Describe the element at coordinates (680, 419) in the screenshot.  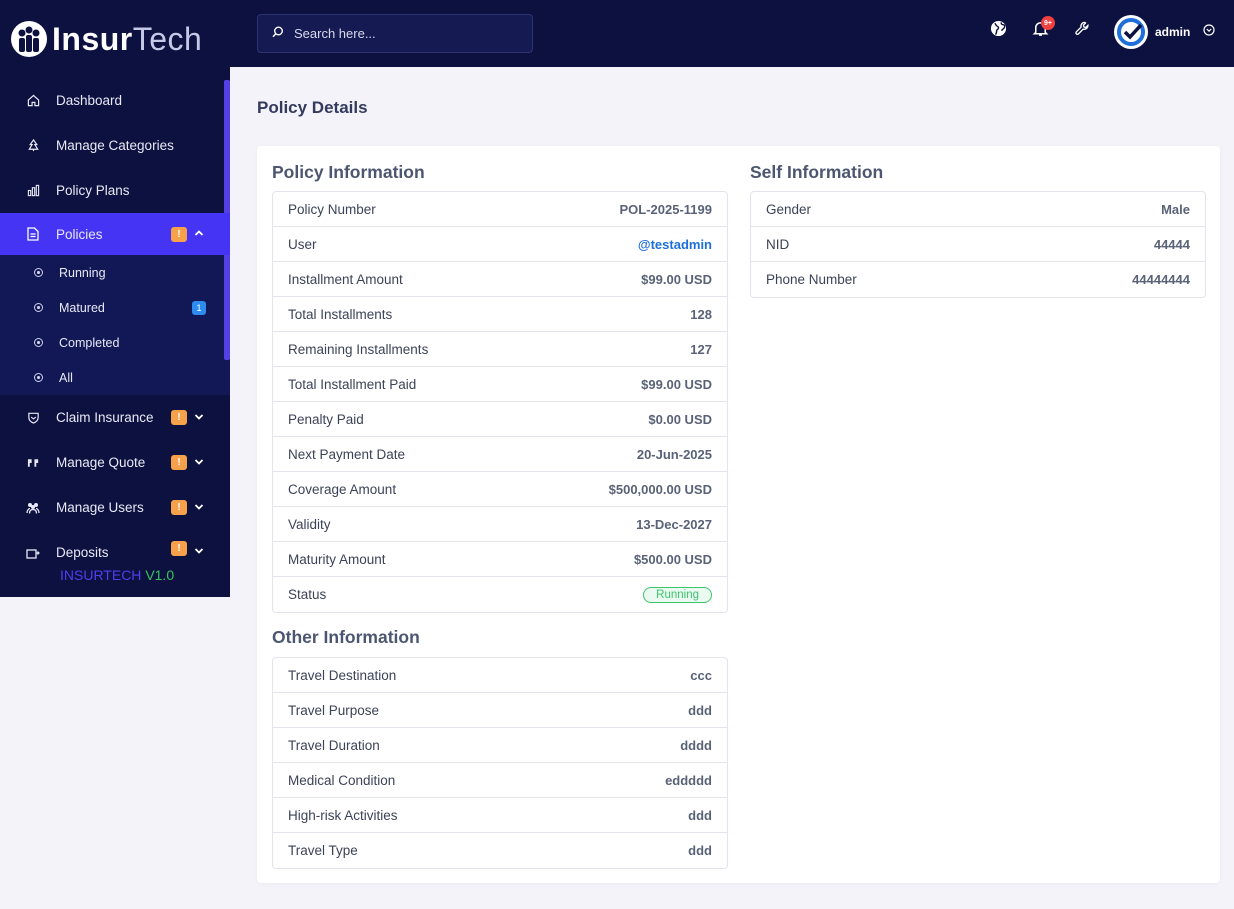
I see `row-value: $0.00 USD` at that location.